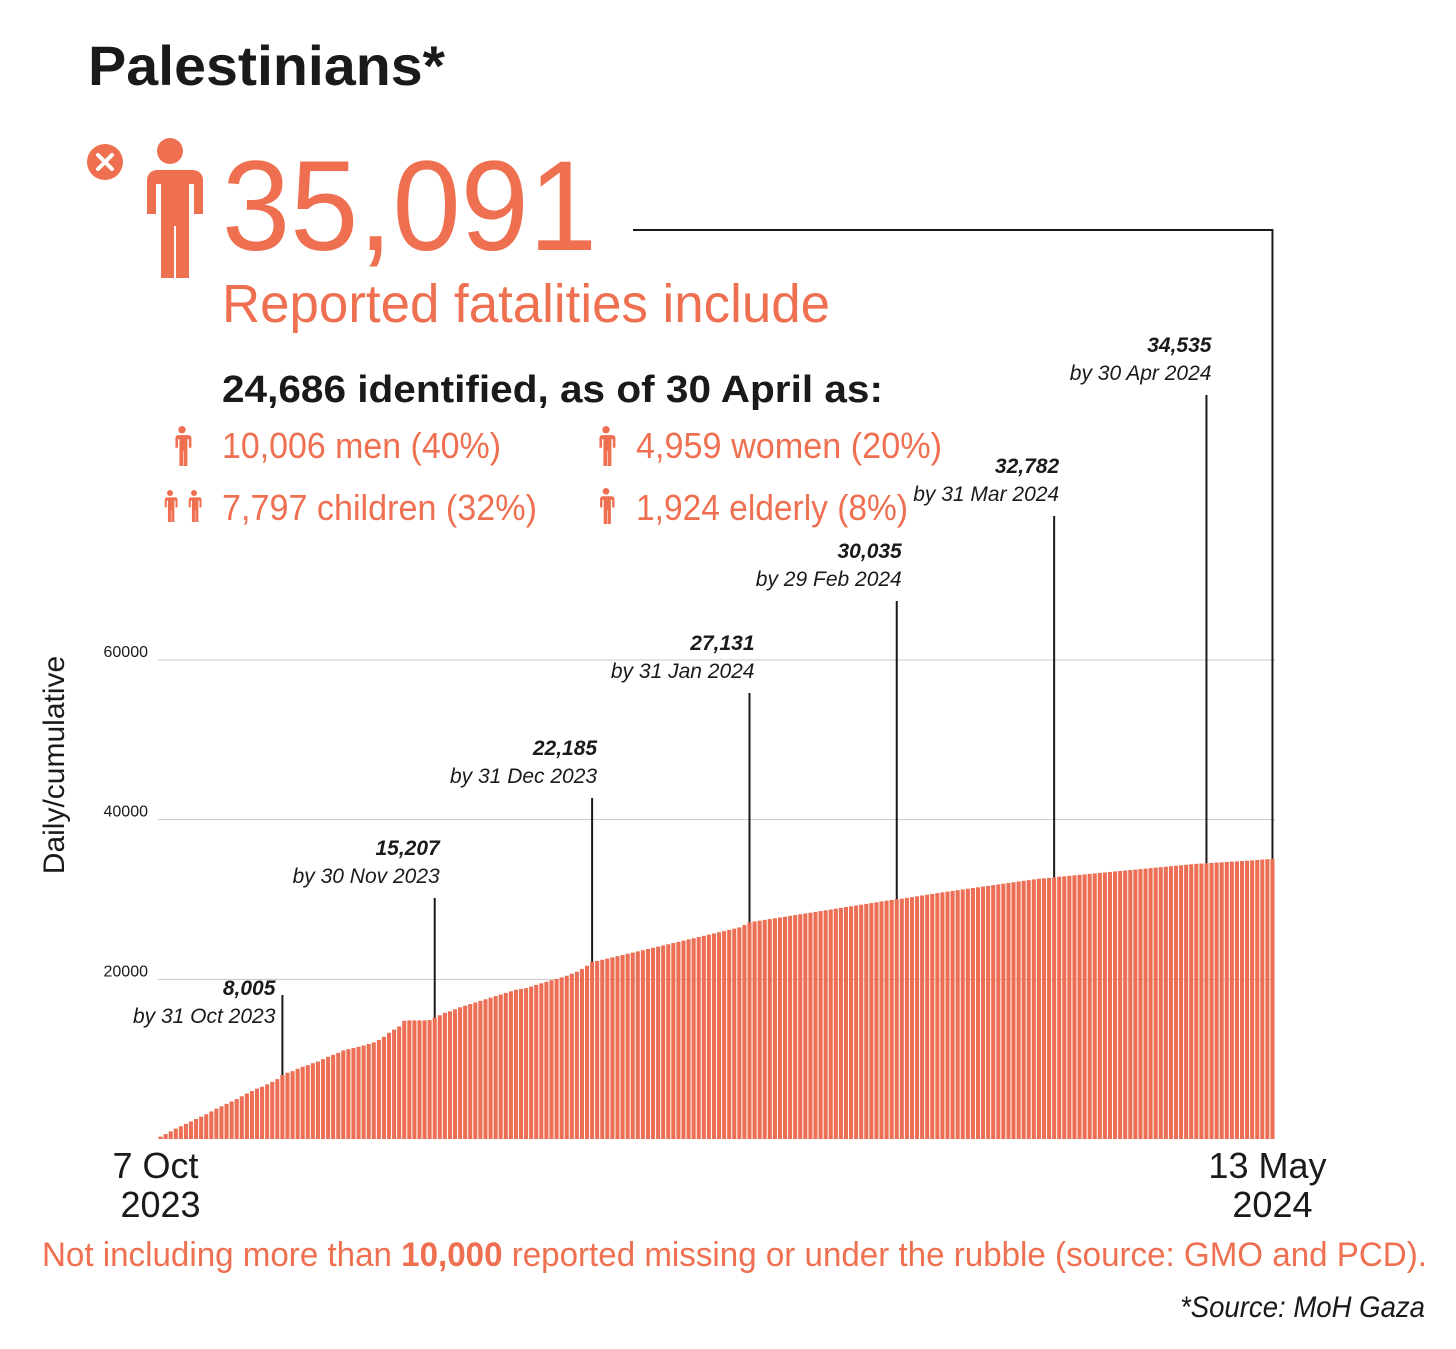 The height and width of the screenshot is (1349, 1456). What do you see at coordinates (266, 65) in the screenshot?
I see `chart-title: Palestinians*` at bounding box center [266, 65].